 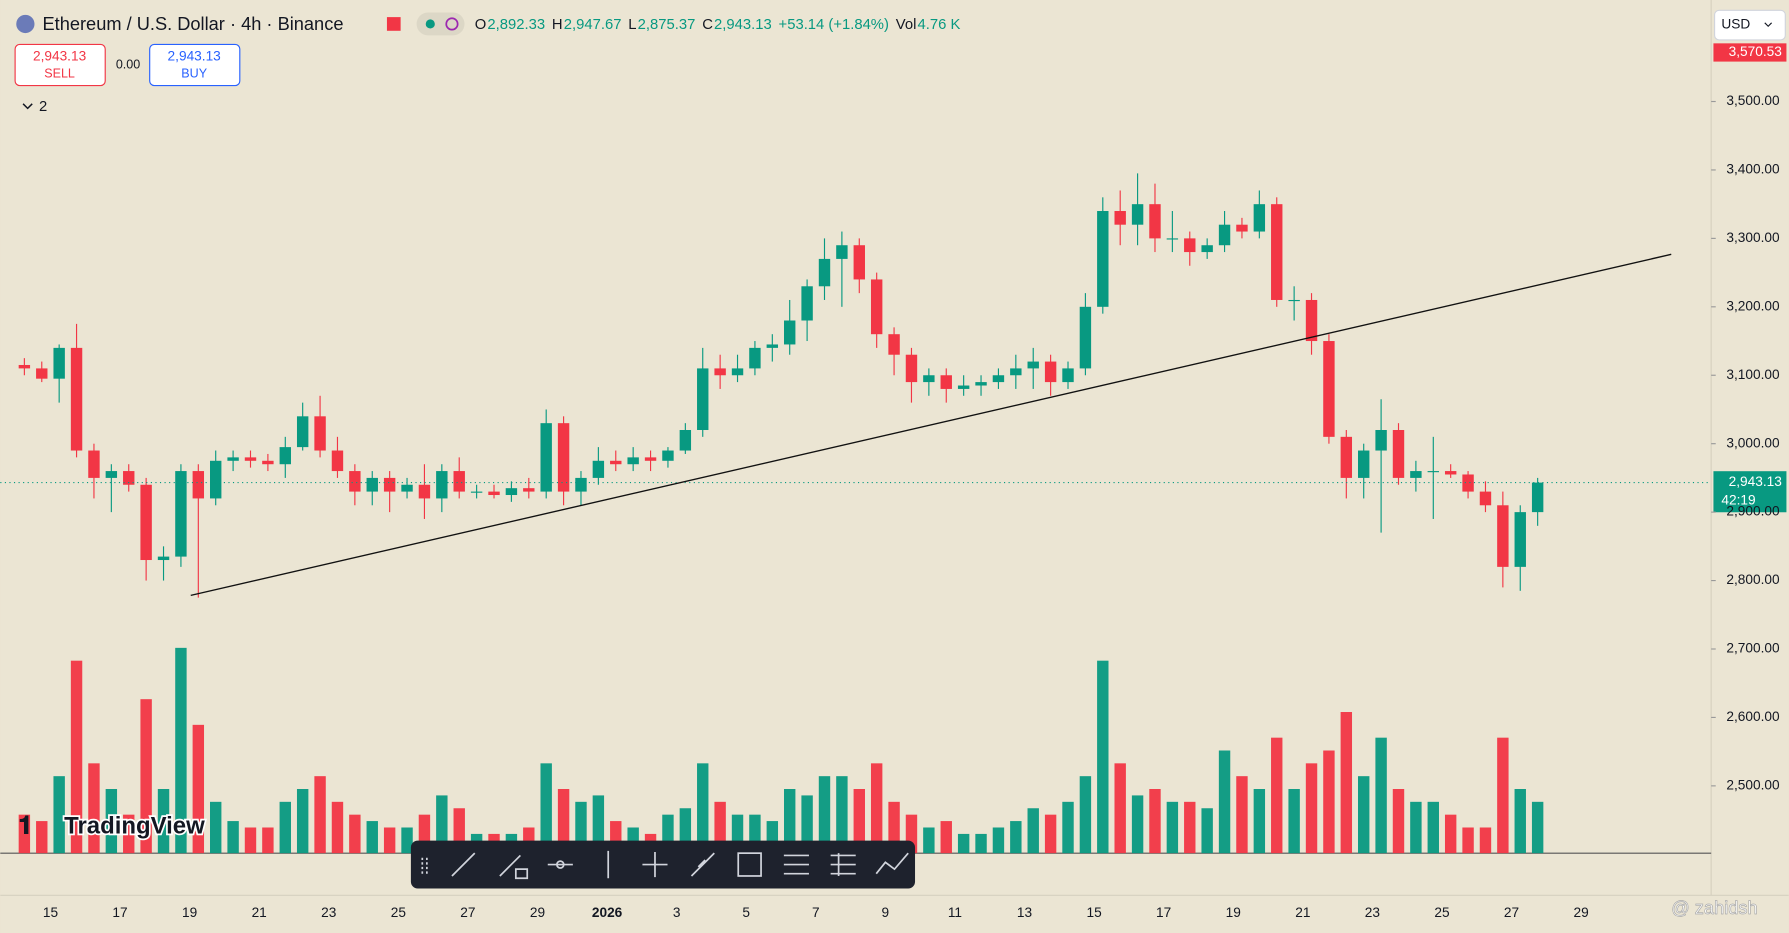 I want to click on tool-fib, so click(x=796, y=864).